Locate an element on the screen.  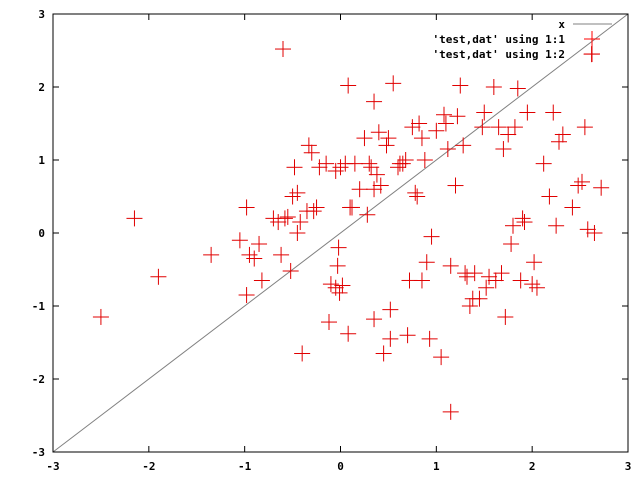
x-tick-label: -1 is located at coordinates (245, 466).